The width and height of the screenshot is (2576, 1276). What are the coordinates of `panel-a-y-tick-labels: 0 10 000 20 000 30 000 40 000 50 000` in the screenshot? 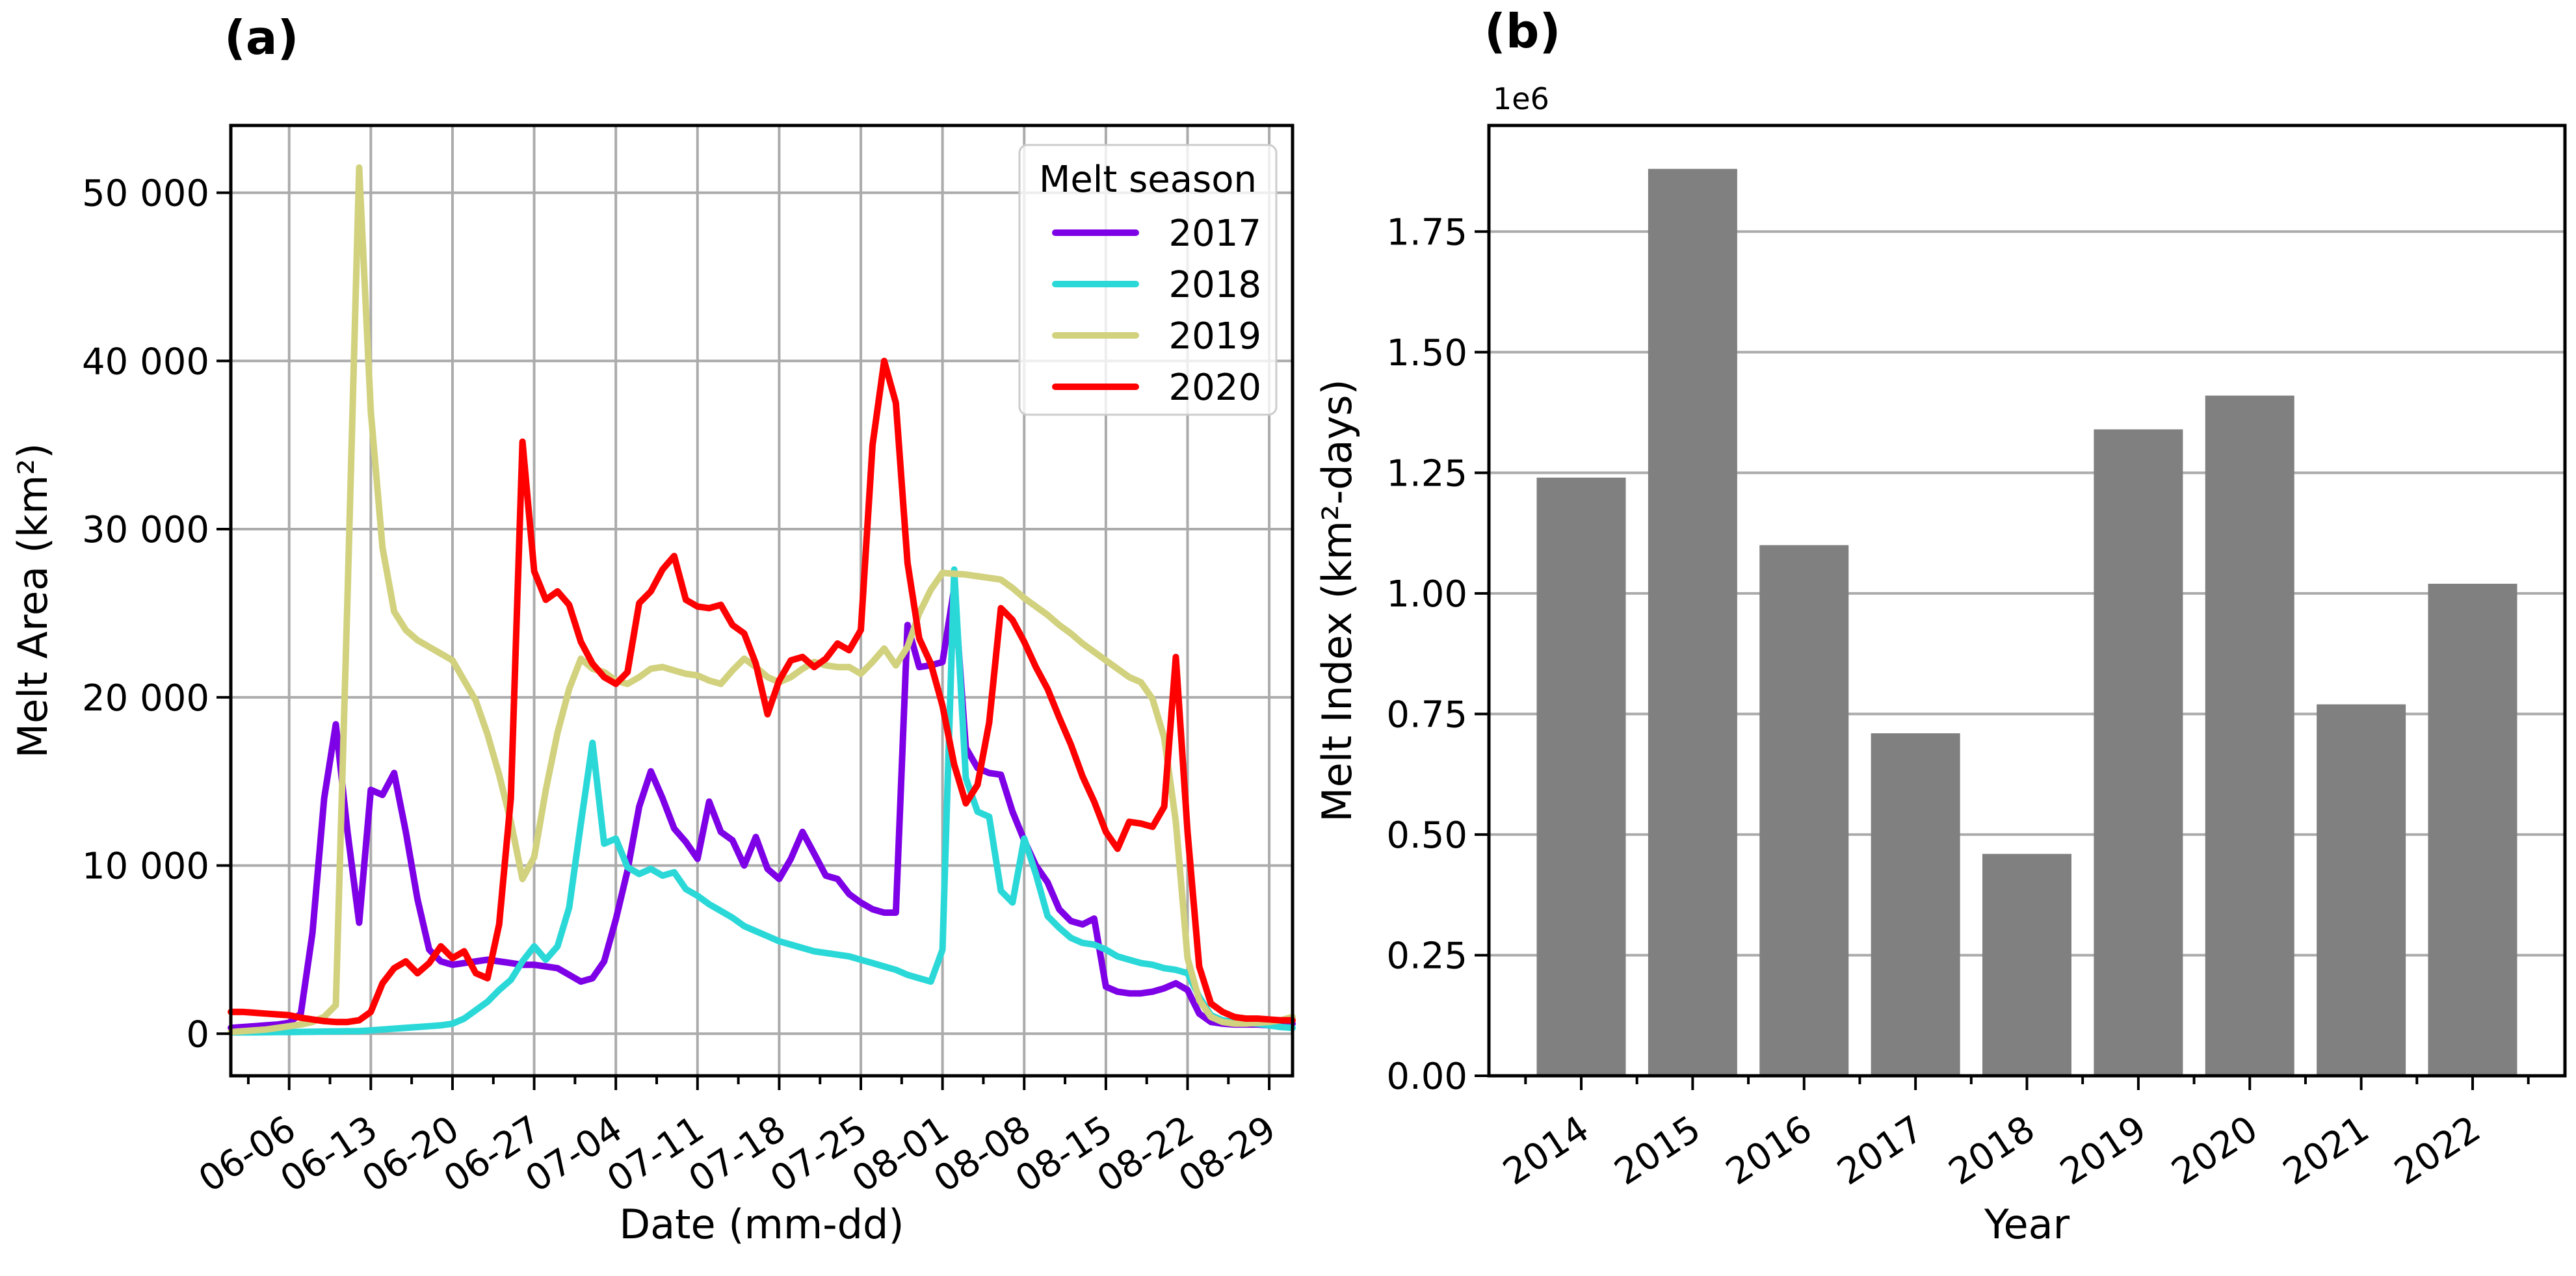 It's located at (145, 614).